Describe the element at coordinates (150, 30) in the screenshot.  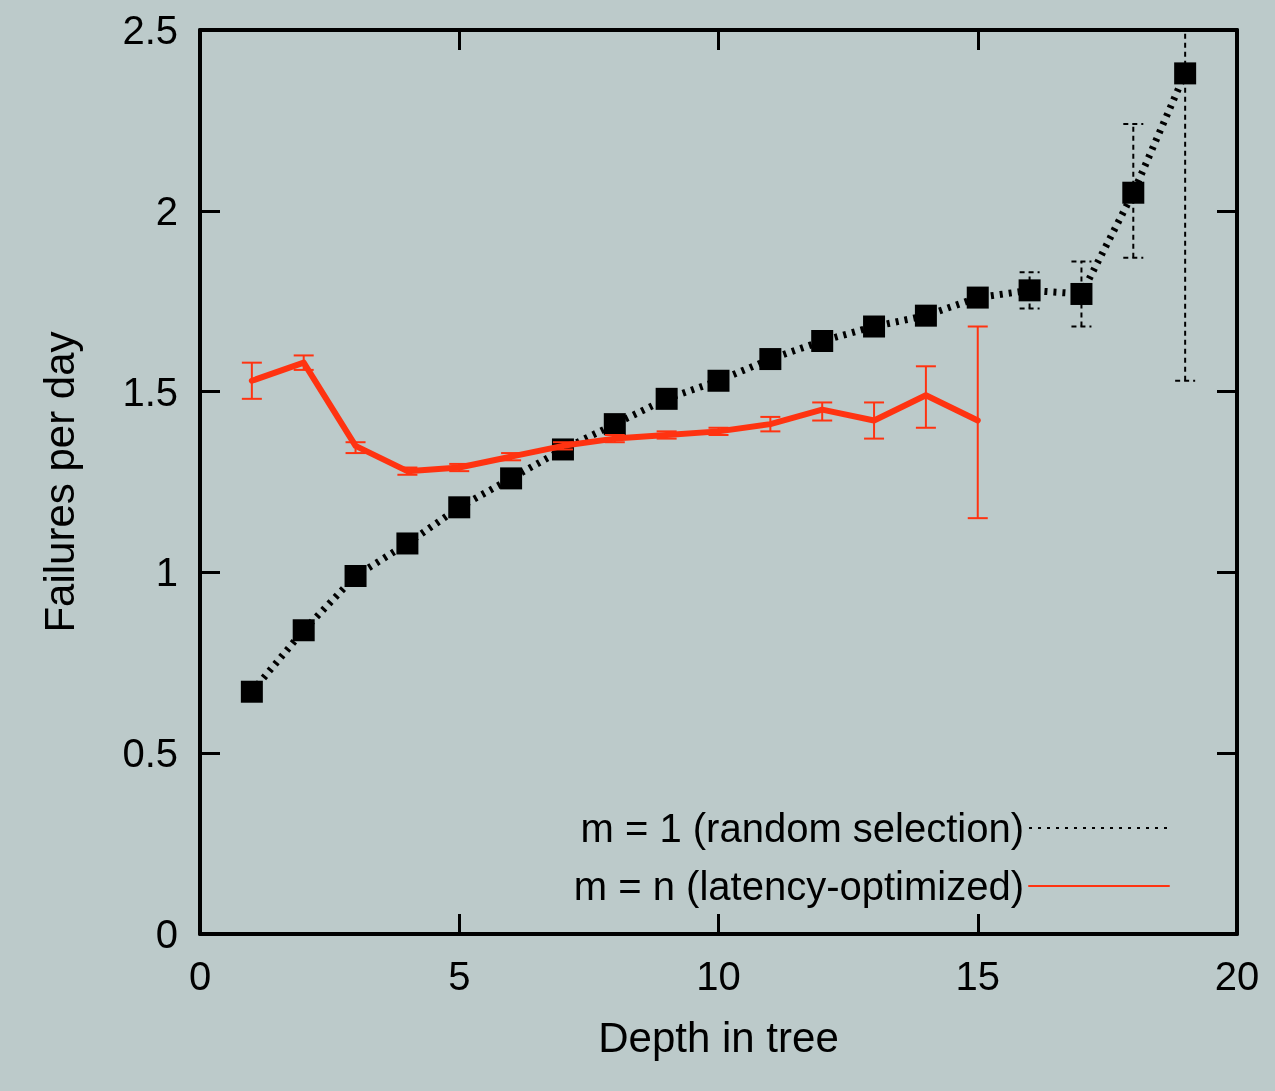
I see `y-tick-label: 2.5` at that location.